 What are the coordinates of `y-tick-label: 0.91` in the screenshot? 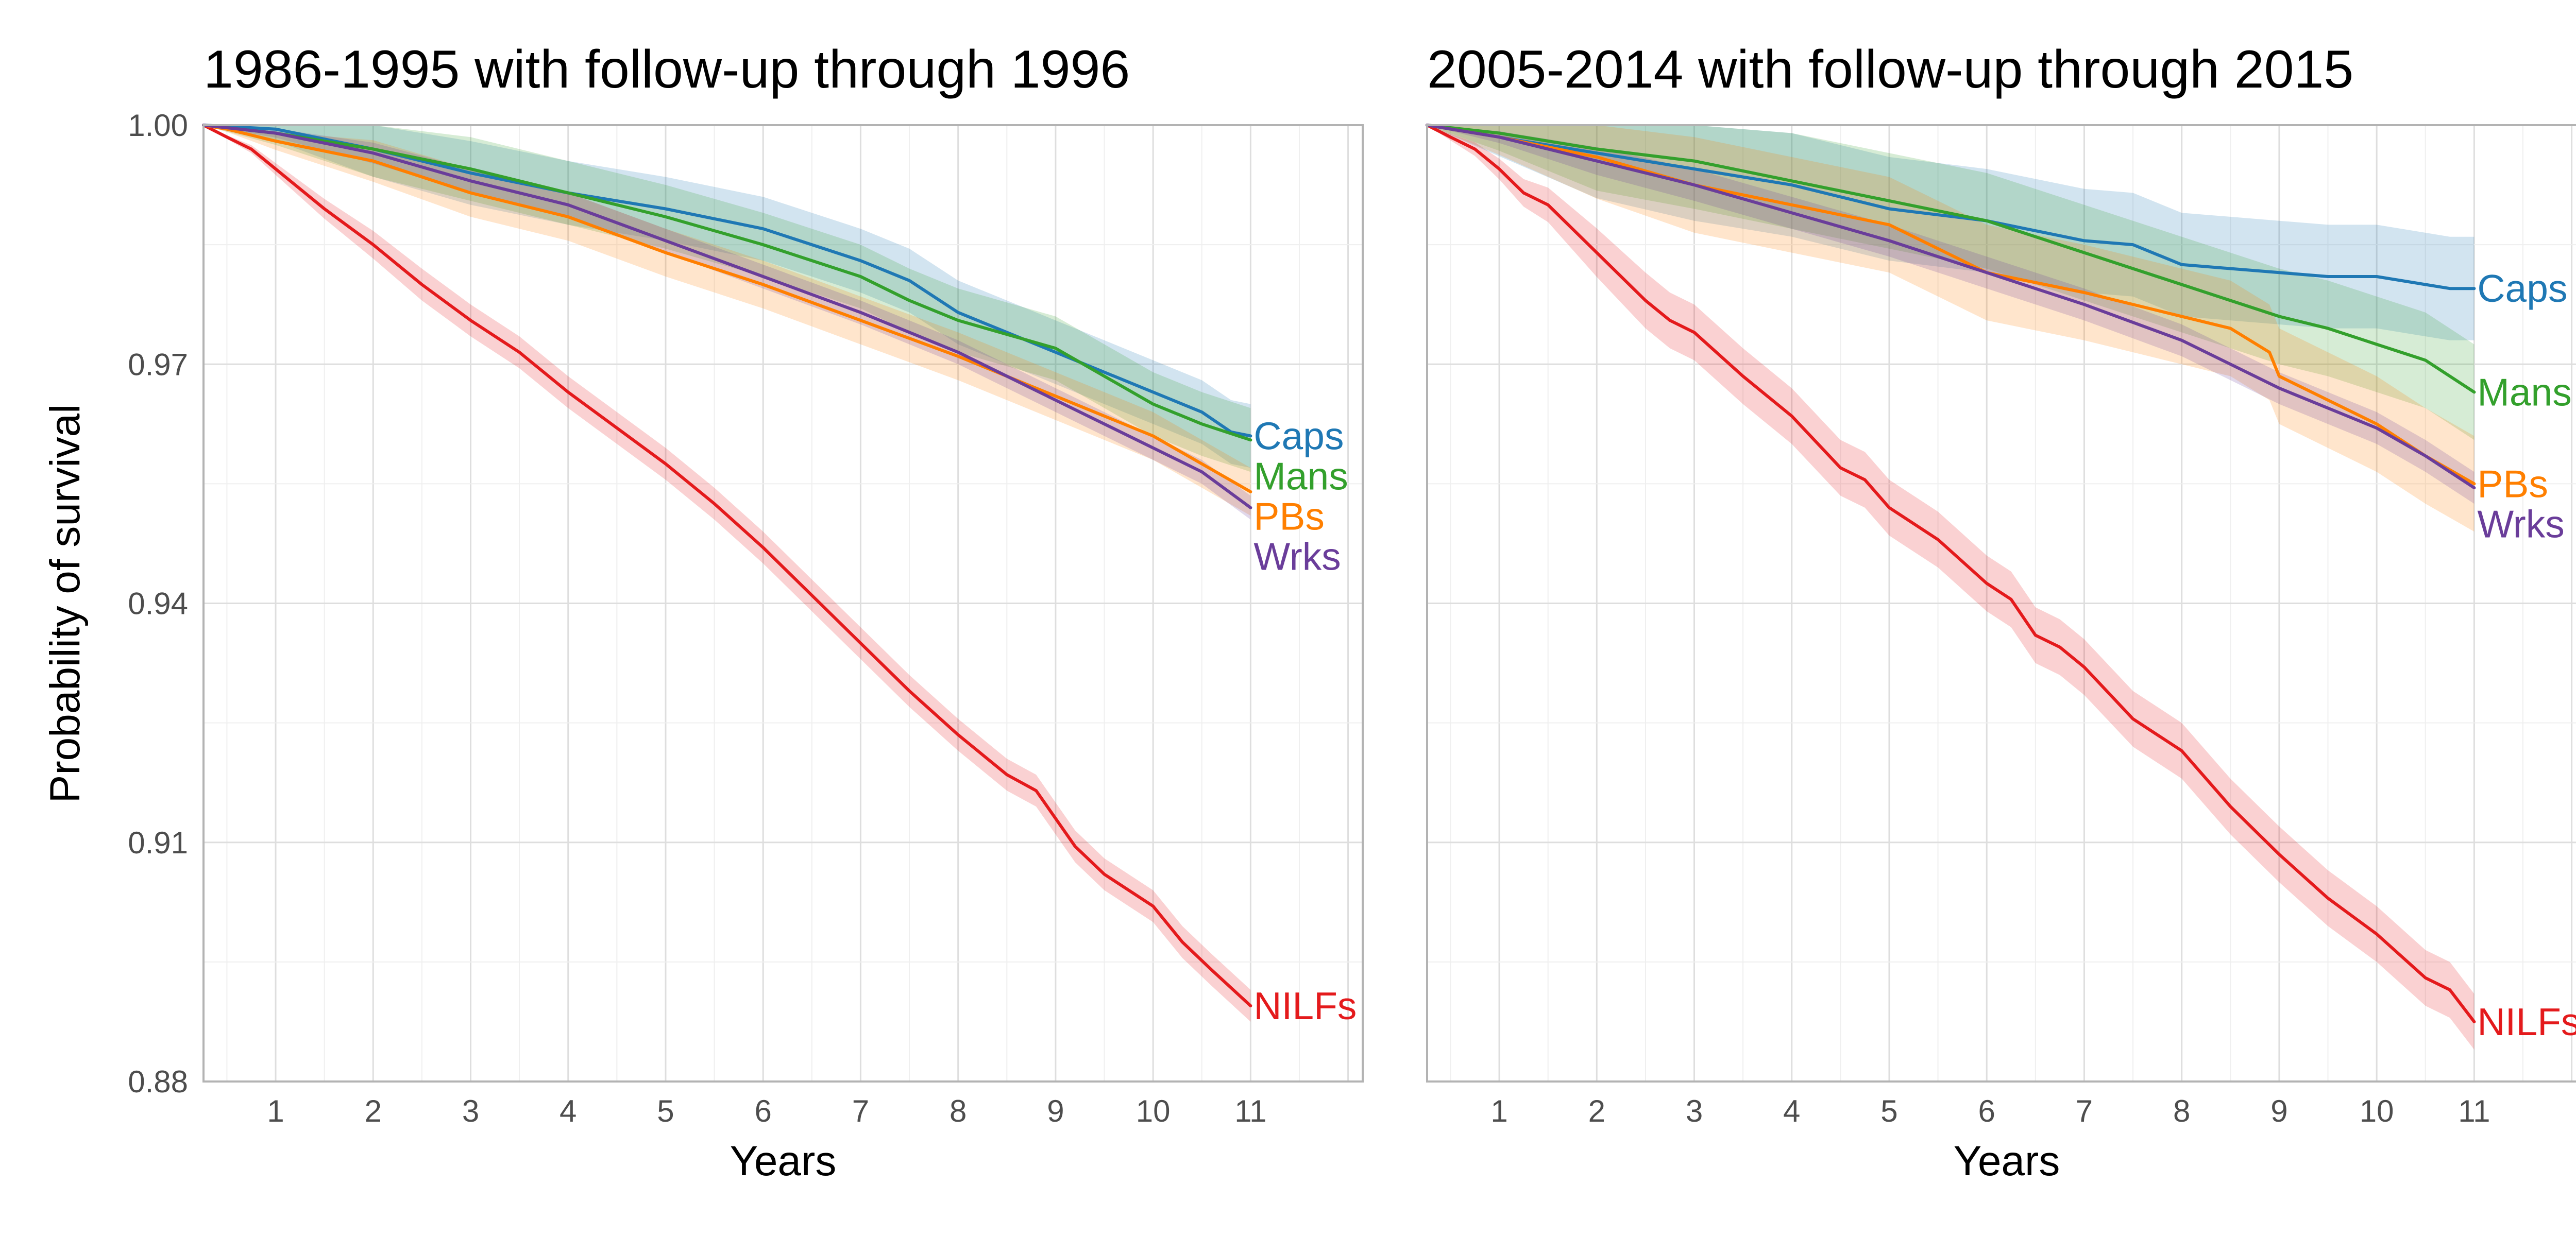 It's located at (158, 843).